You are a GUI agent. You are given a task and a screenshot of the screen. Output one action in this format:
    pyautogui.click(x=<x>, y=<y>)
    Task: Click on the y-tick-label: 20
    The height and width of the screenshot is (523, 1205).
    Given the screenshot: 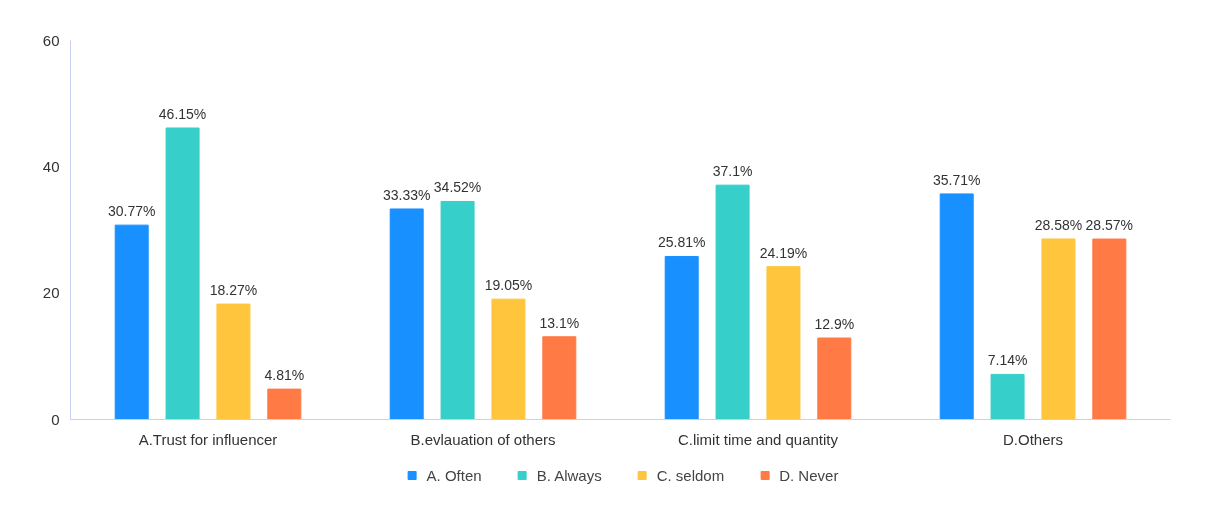 What is the action you would take?
    pyautogui.click(x=51, y=293)
    